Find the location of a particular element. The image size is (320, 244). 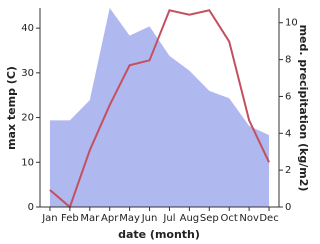

x-tick-label: Dec is located at coordinates (268, 218).